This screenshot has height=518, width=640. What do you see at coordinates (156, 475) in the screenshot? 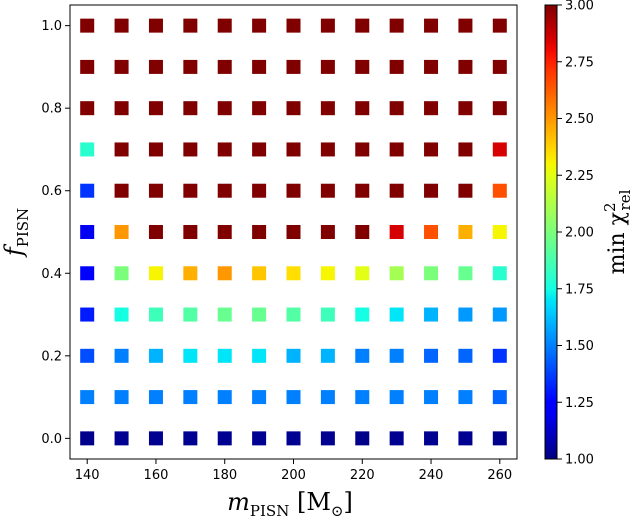
I see `x-tick-label: 160` at bounding box center [156, 475].